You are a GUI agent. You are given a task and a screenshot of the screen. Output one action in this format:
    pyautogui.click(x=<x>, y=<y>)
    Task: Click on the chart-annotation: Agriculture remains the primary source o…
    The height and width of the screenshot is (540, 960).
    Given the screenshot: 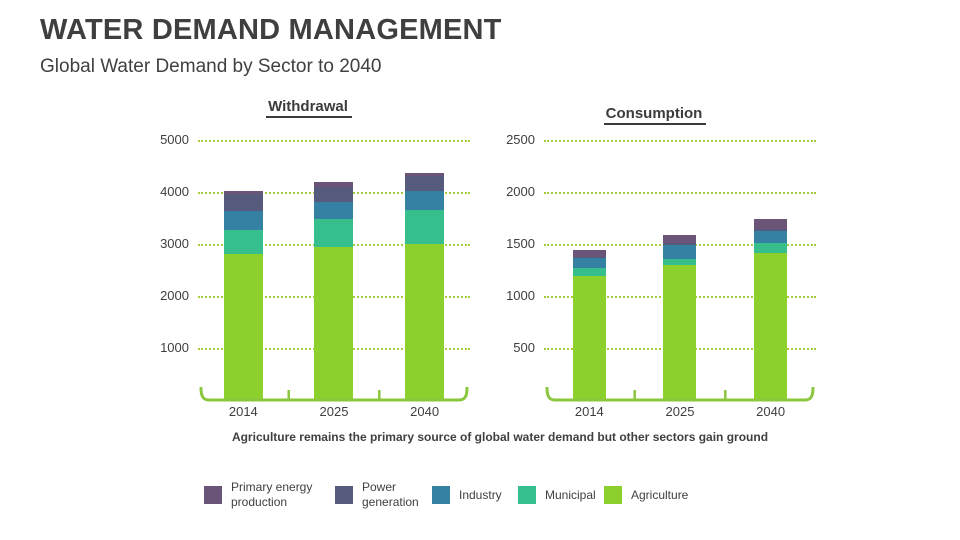 What is the action you would take?
    pyautogui.click(x=500, y=437)
    